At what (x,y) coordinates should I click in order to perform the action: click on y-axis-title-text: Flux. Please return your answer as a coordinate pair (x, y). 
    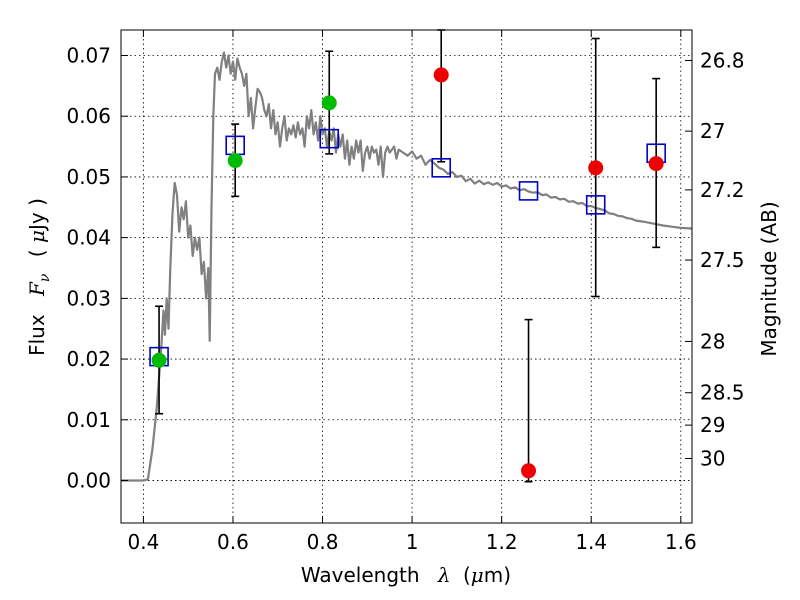
    Looking at the image, I should click on (37, 335).